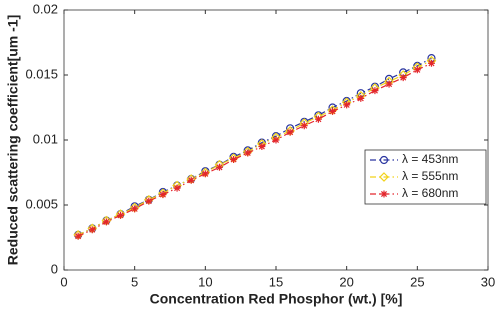 The height and width of the screenshot is (316, 500). I want to click on y-tick-label: 0.01, so click(45, 138).